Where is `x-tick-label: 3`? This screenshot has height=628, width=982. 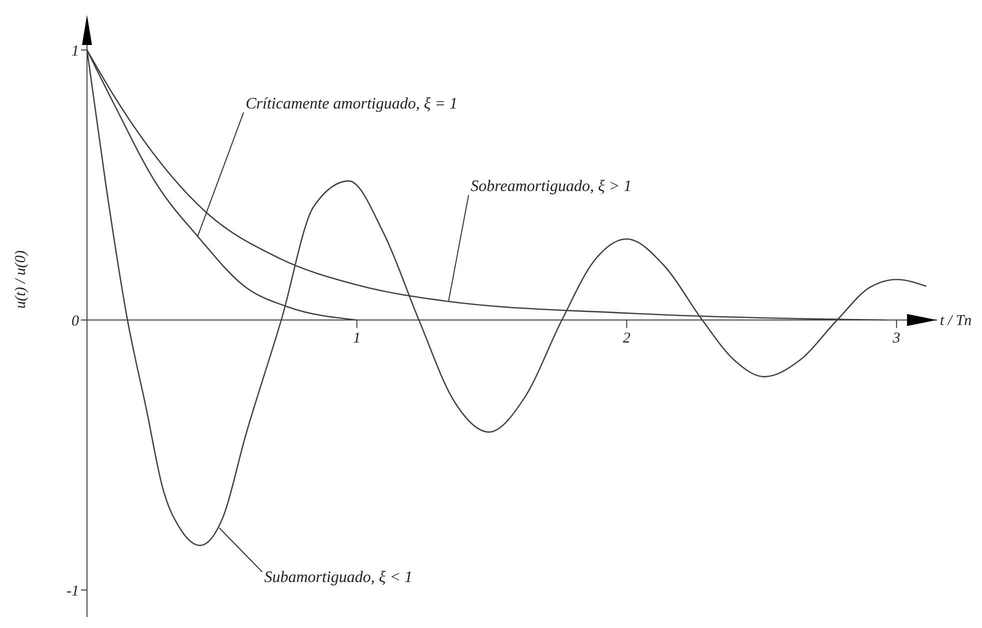
x-tick-label: 3 is located at coordinates (896, 338).